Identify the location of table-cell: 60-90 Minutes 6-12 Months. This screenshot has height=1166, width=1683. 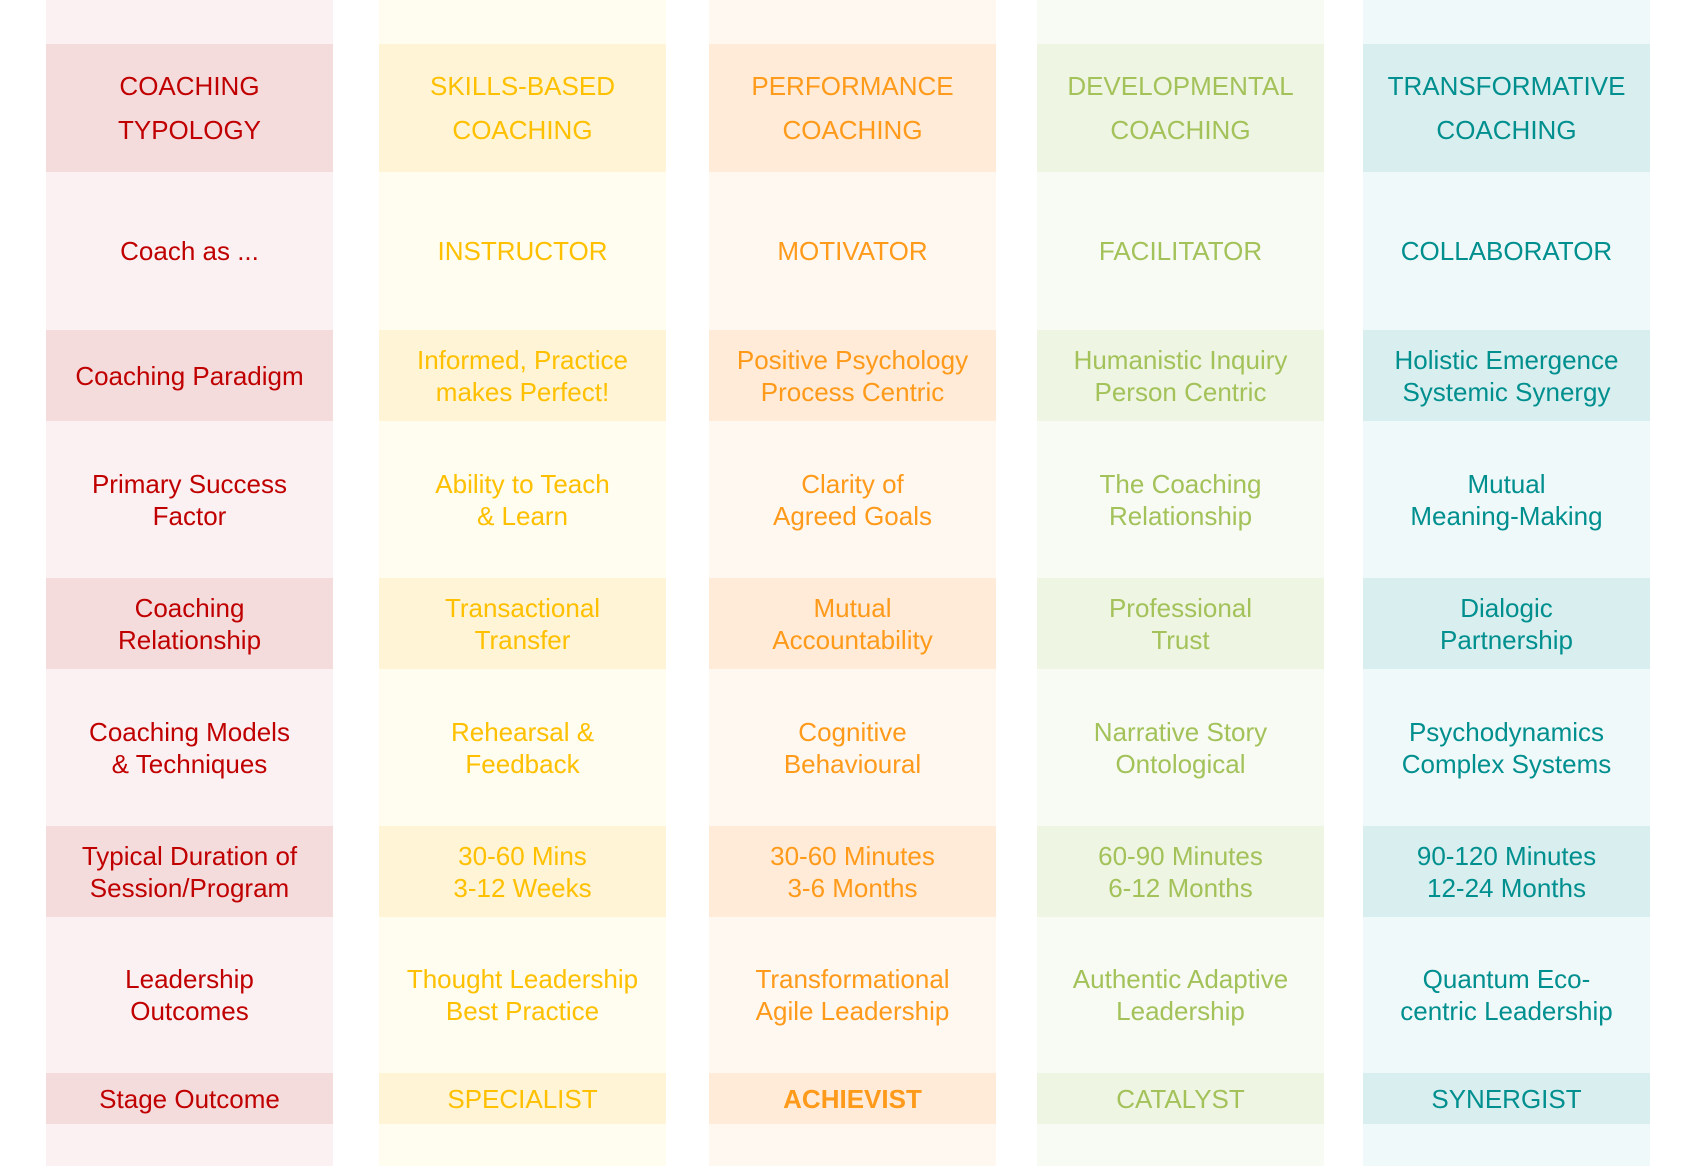
(1180, 871).